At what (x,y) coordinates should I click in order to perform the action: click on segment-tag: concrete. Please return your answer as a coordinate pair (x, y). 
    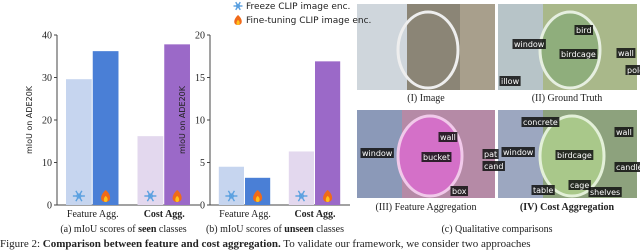
    Looking at the image, I should click on (540, 122).